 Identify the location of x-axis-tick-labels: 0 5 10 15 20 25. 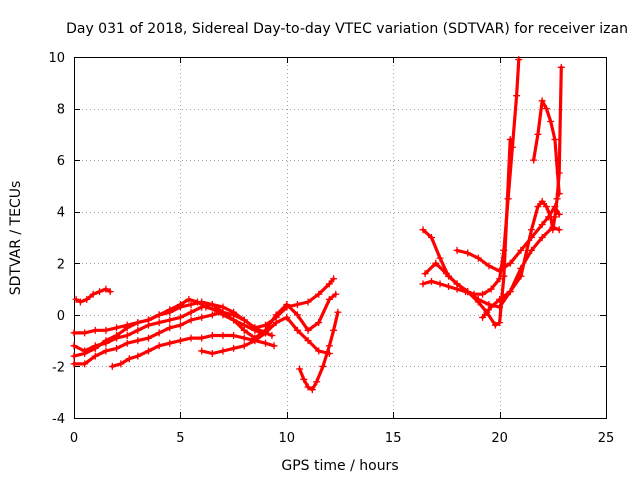
(342, 438).